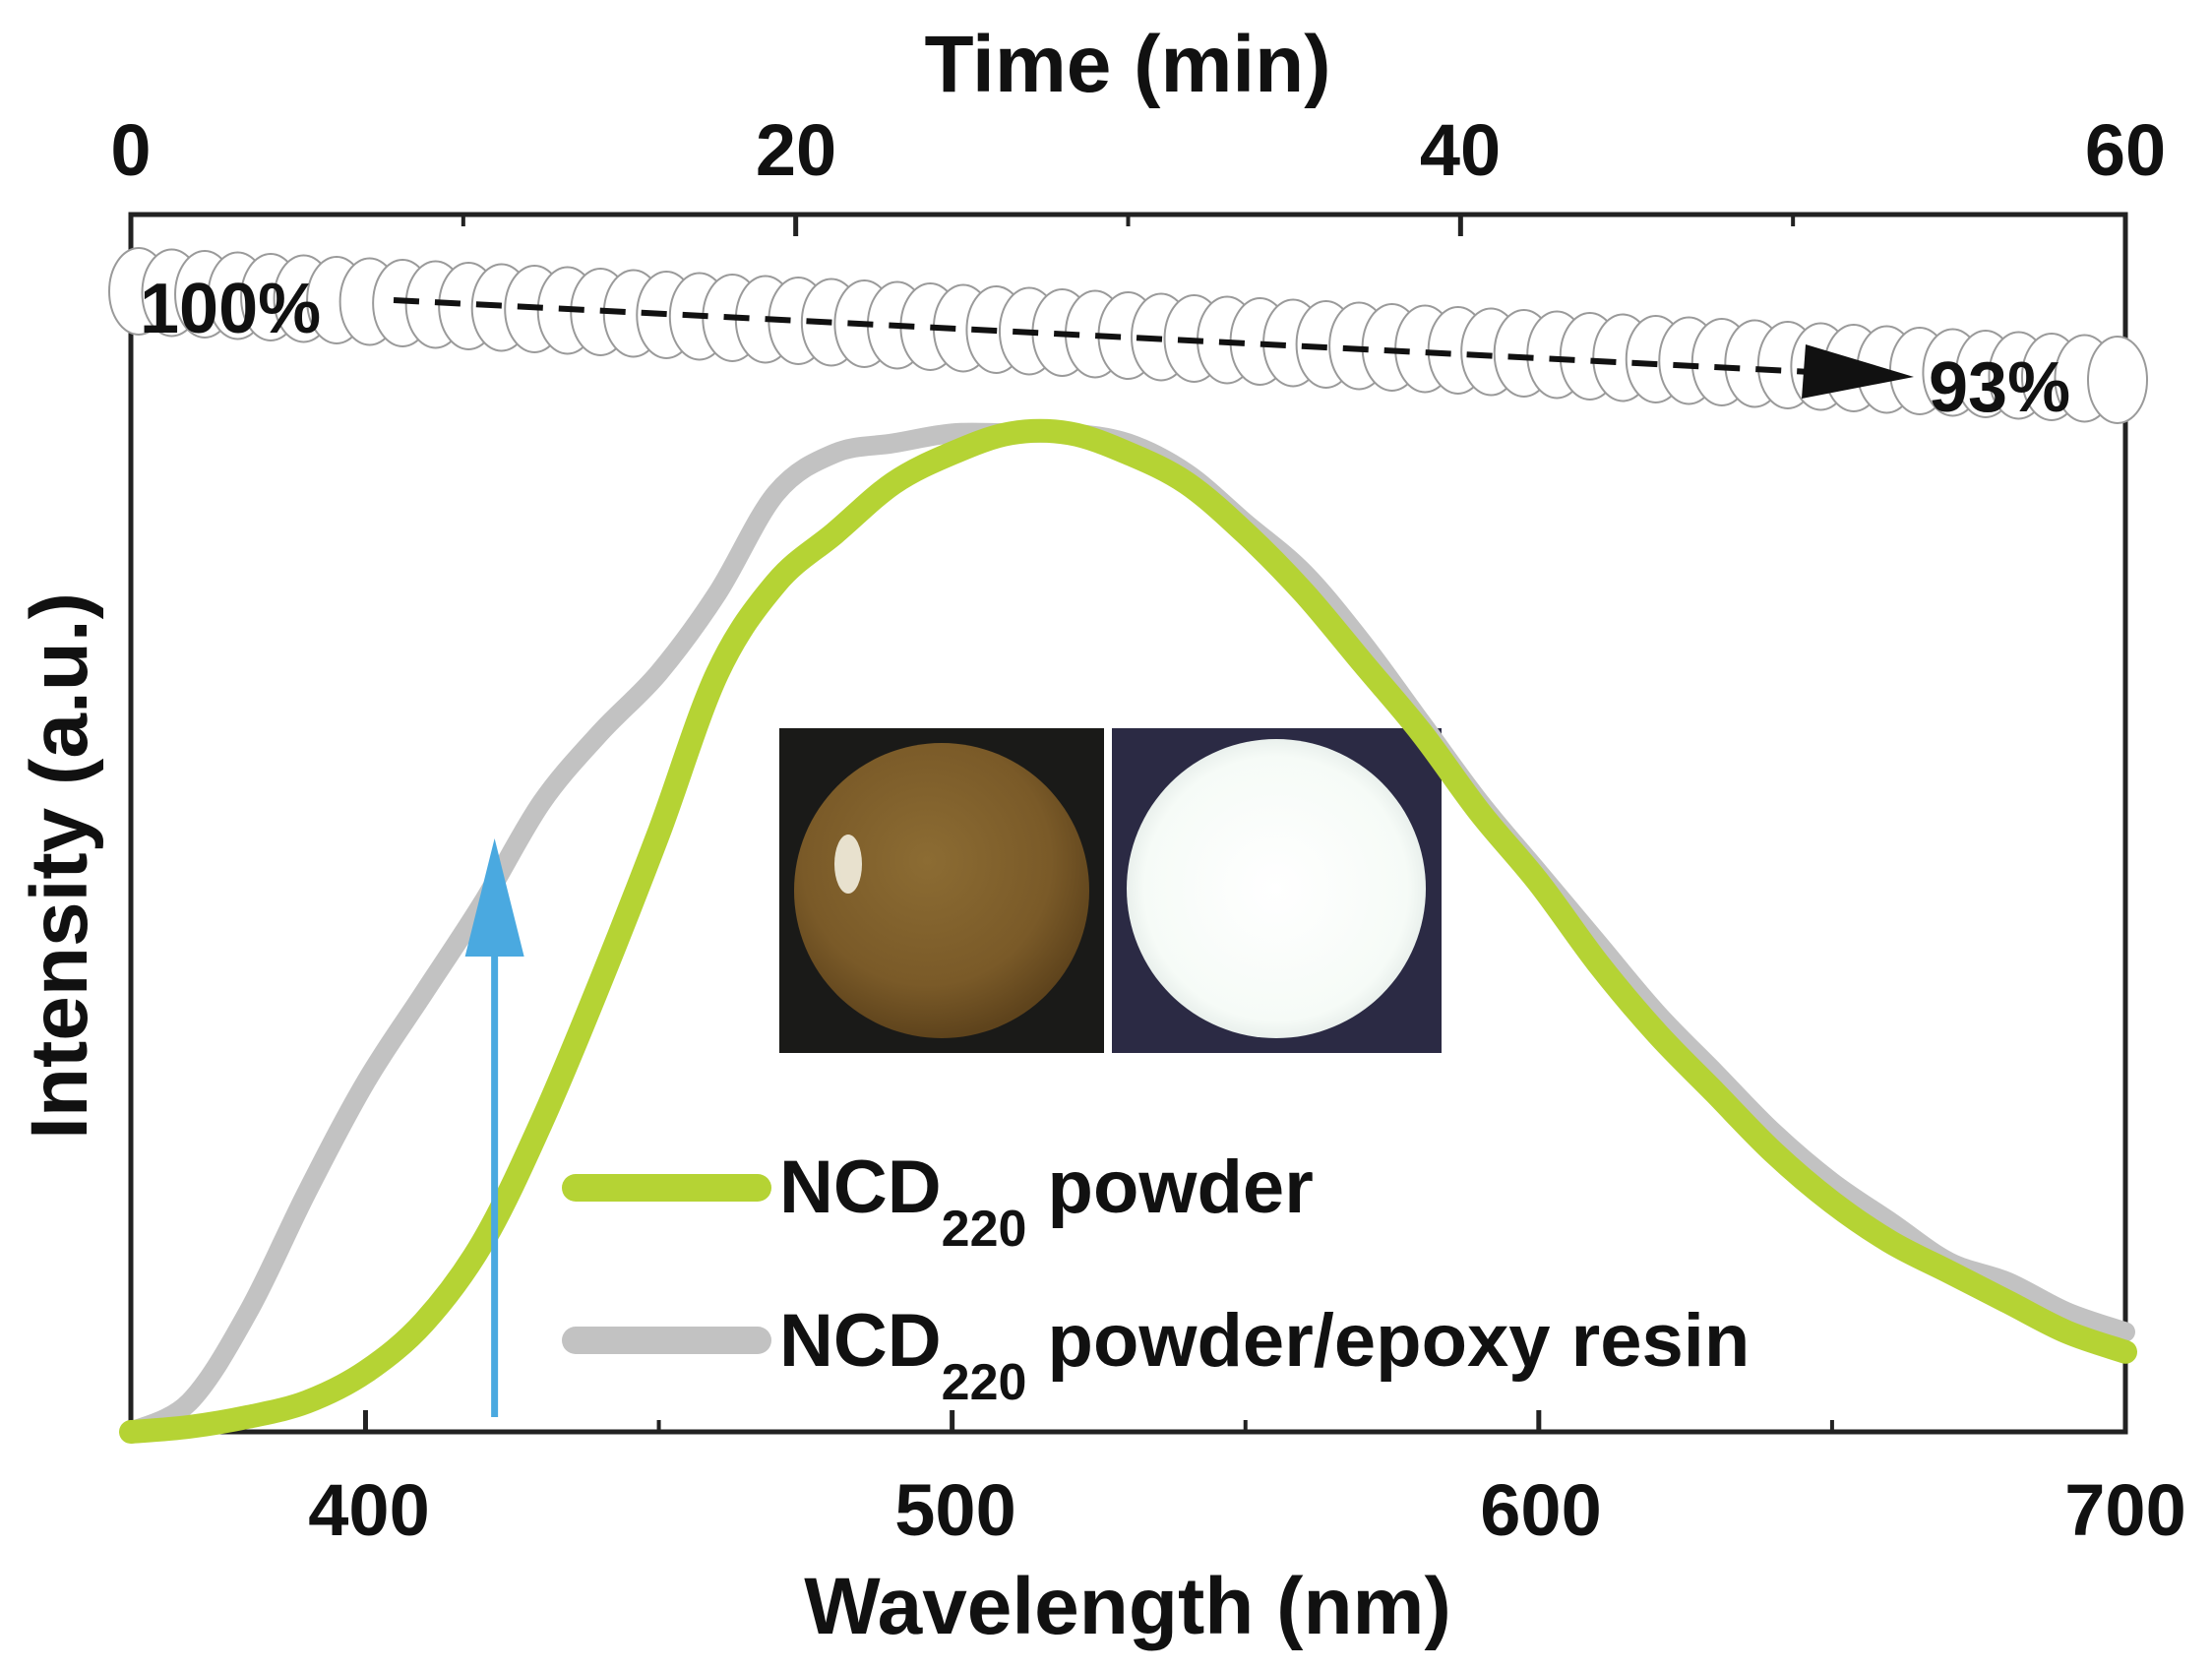 The image size is (2212, 1670). What do you see at coordinates (1388, 1341) in the screenshot?
I see `legend-label-epoxy-rest: powder/epoxy resin` at bounding box center [1388, 1341].